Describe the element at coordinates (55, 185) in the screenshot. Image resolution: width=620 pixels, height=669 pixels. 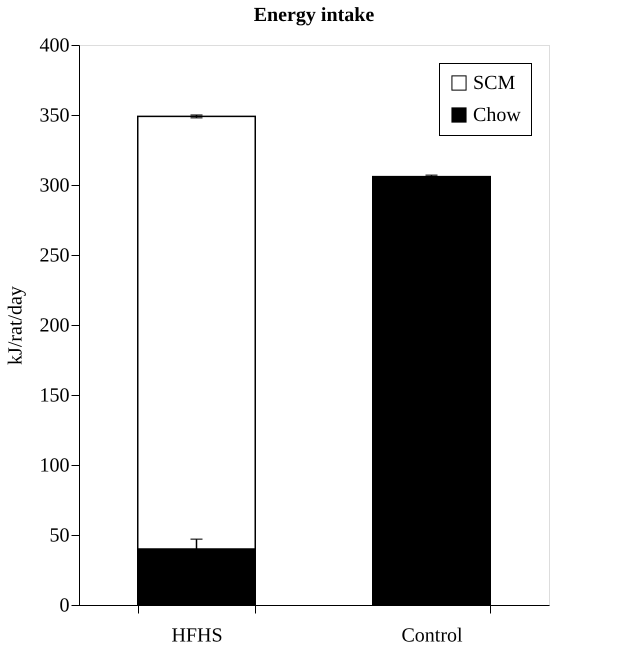
I see `y-tick-label: 300` at that location.